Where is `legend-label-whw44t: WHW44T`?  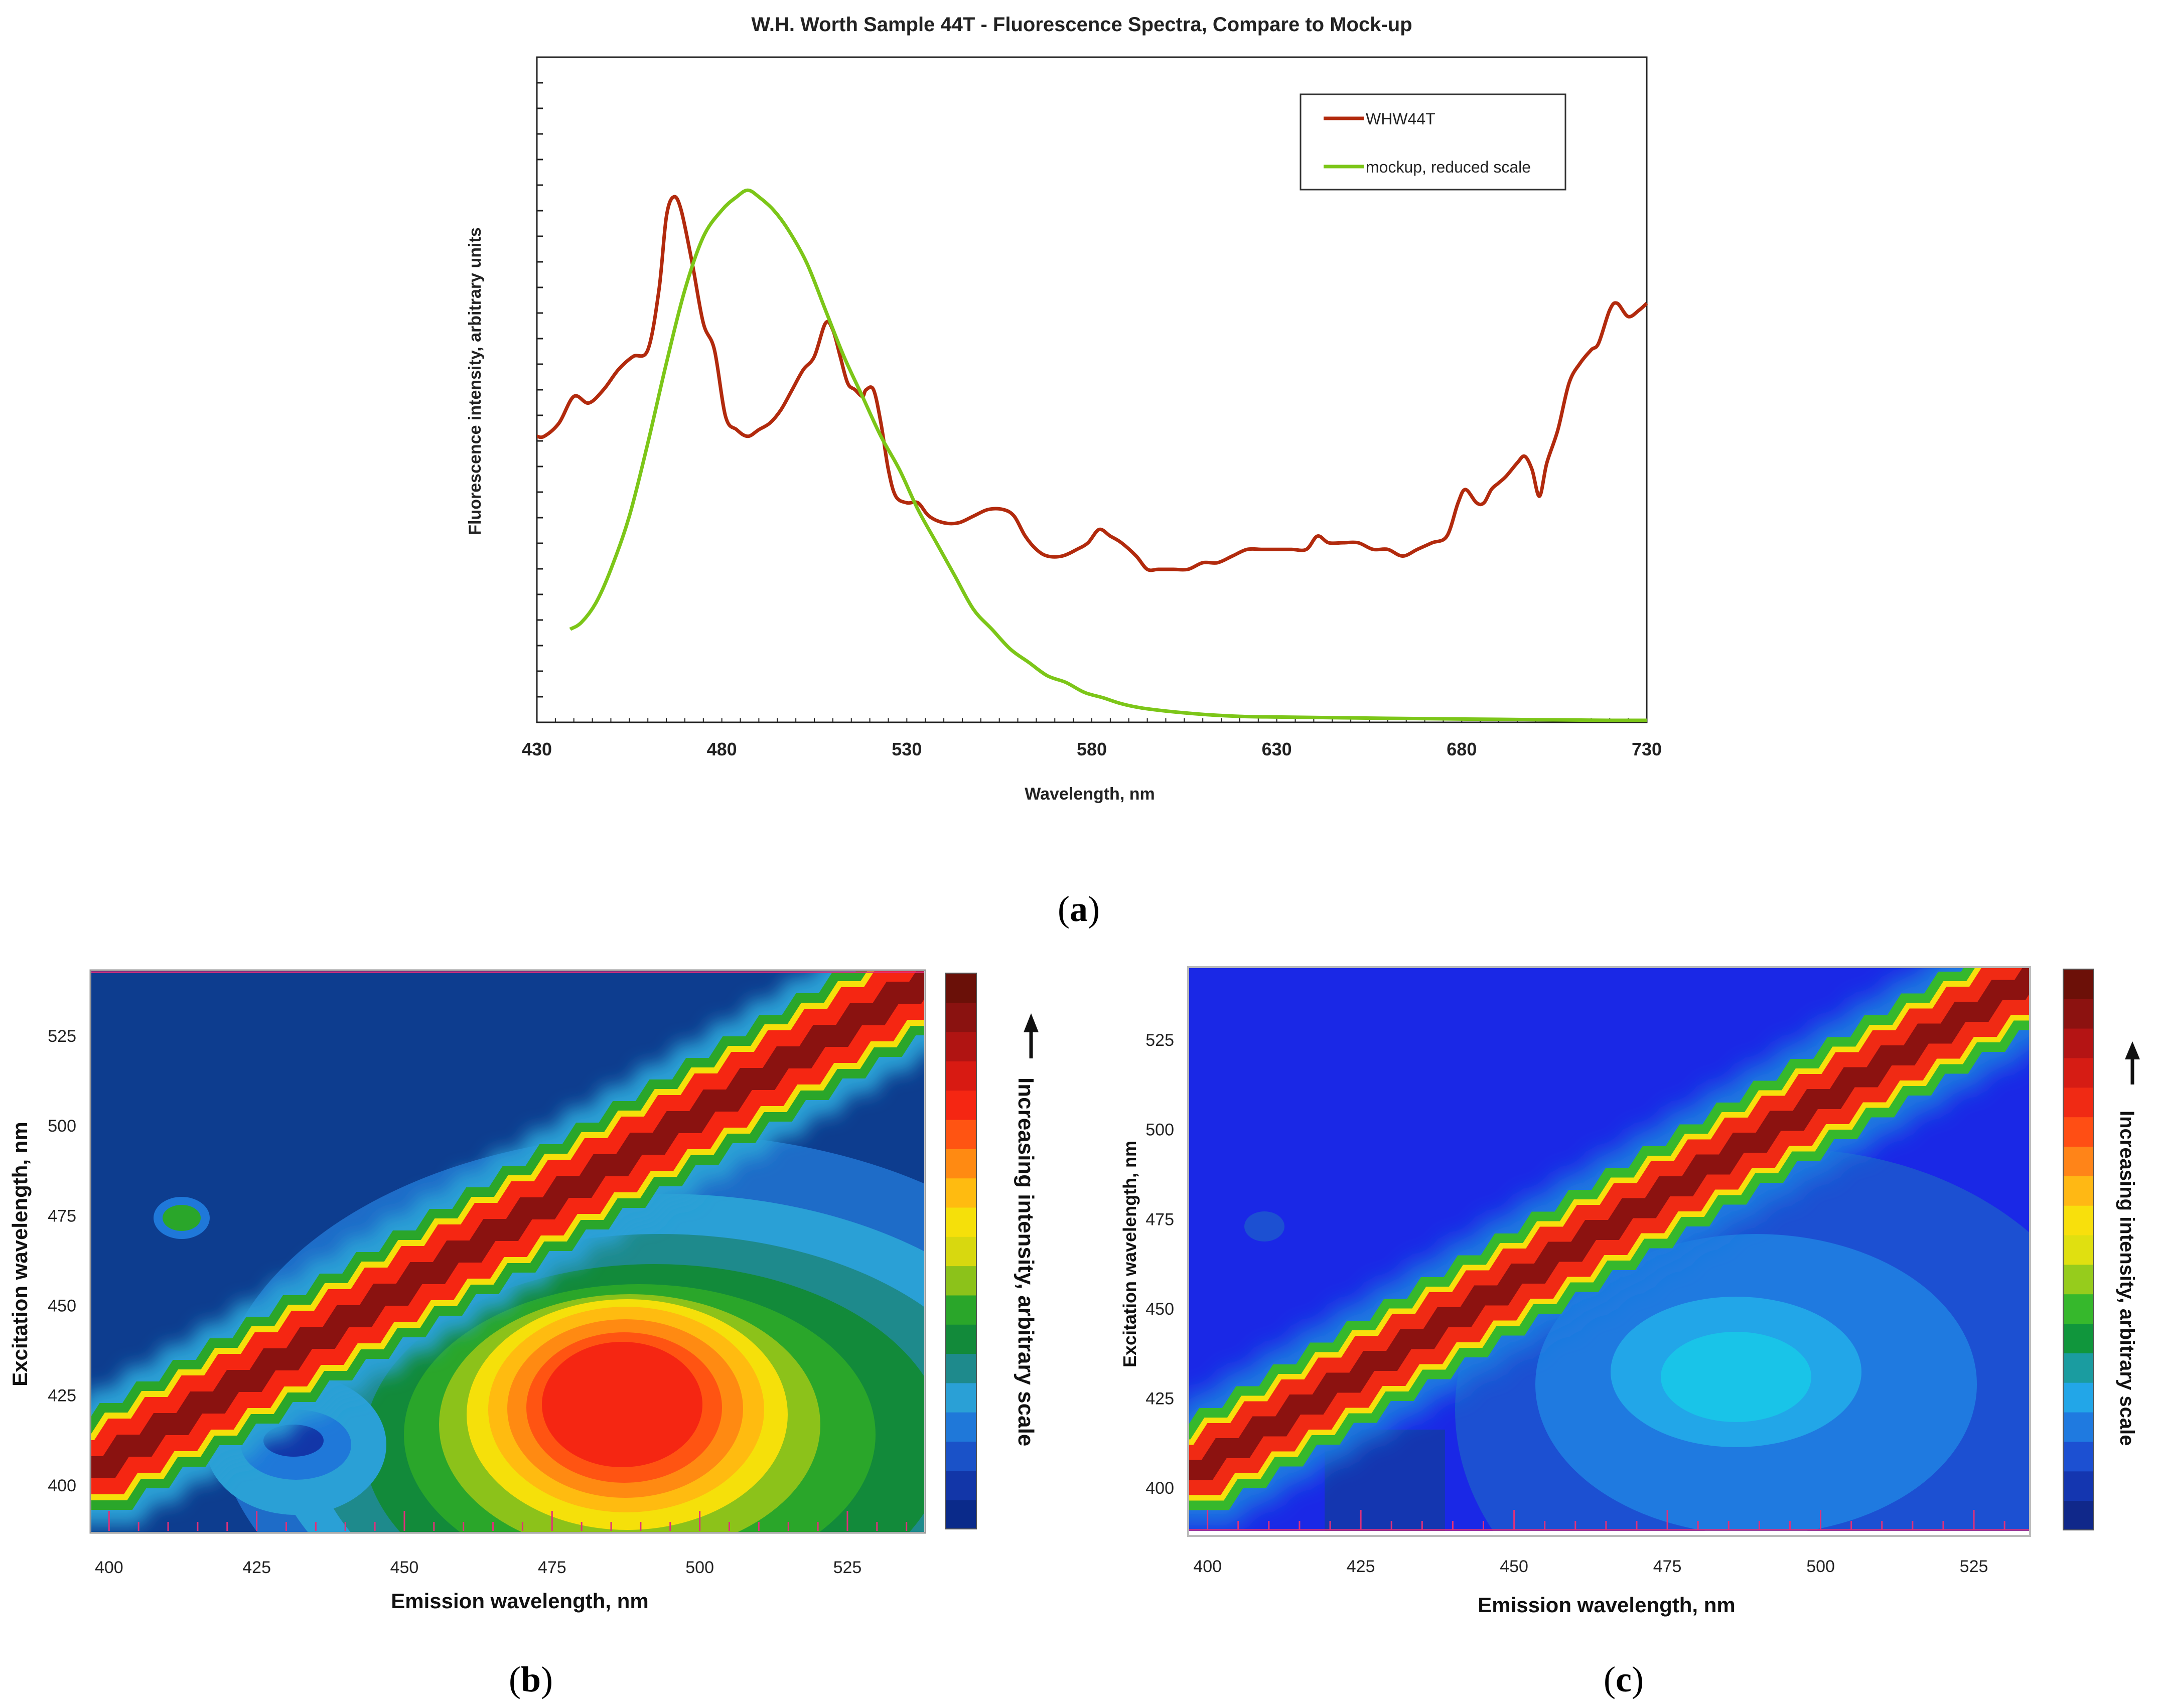 legend-label-whw44t: WHW44T is located at coordinates (1401, 119).